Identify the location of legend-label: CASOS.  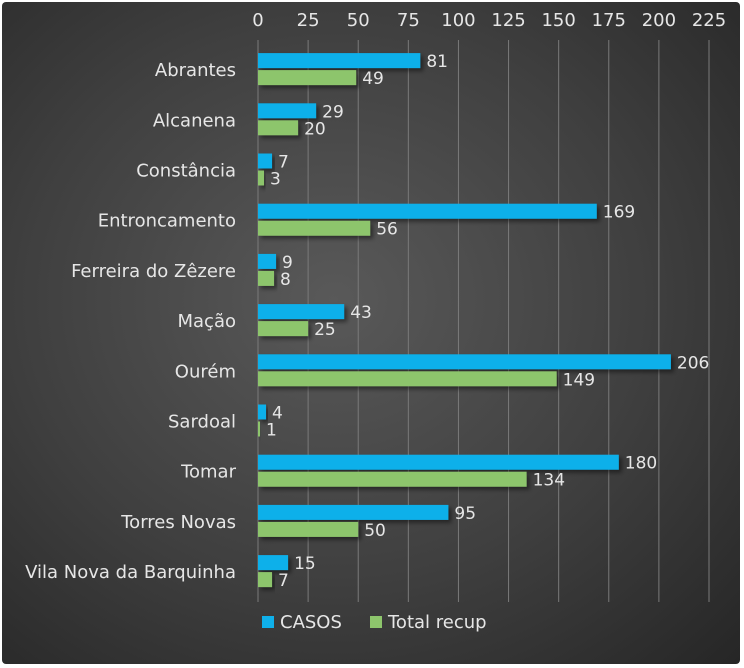
(311, 622).